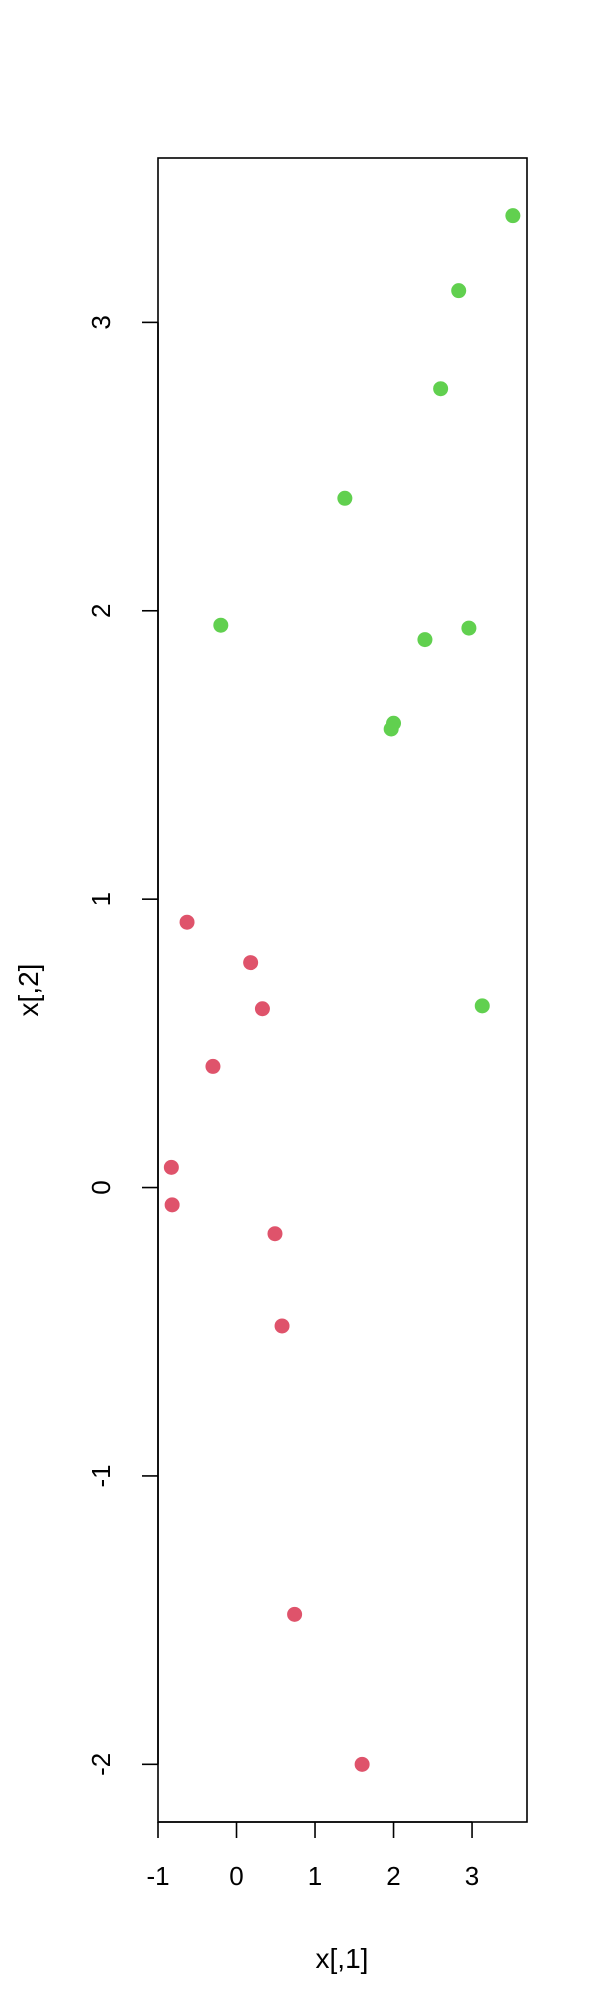 The image size is (606, 2014). What do you see at coordinates (101, 322) in the screenshot?
I see `y-tick-label: 3` at bounding box center [101, 322].